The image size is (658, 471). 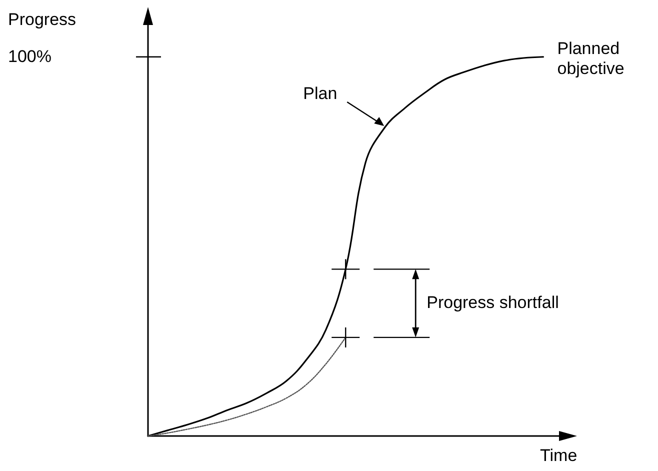 I want to click on text: 100%, so click(x=30, y=56).